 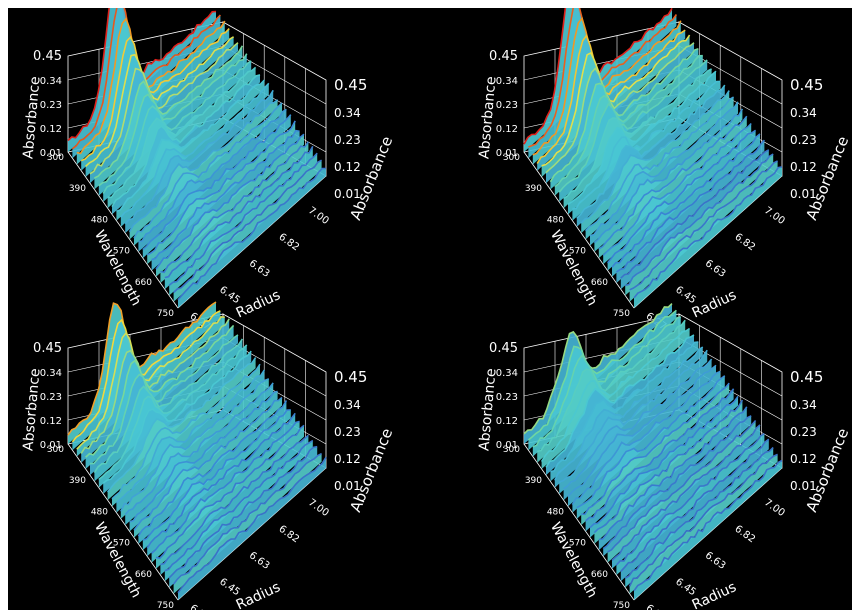 I want to click on z-axis-title-left: Absorbance, so click(x=31, y=410).